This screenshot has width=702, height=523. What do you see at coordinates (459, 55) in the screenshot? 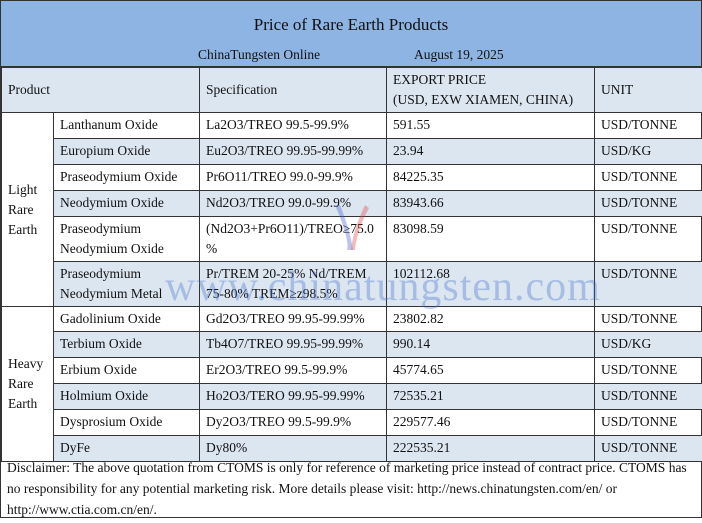
I see `date-label: August 19, 2025` at bounding box center [459, 55].